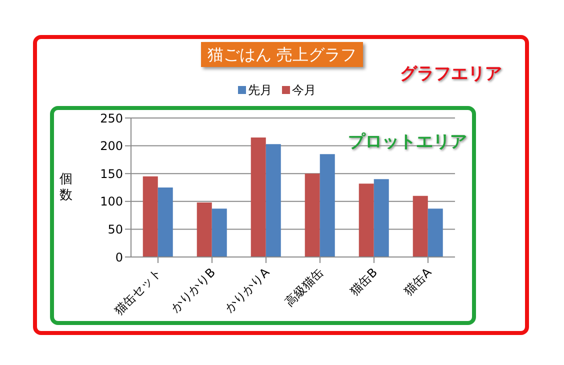  Describe the element at coordinates (363, 281) in the screenshot. I see `x-tick-label: 猫缶B` at that location.